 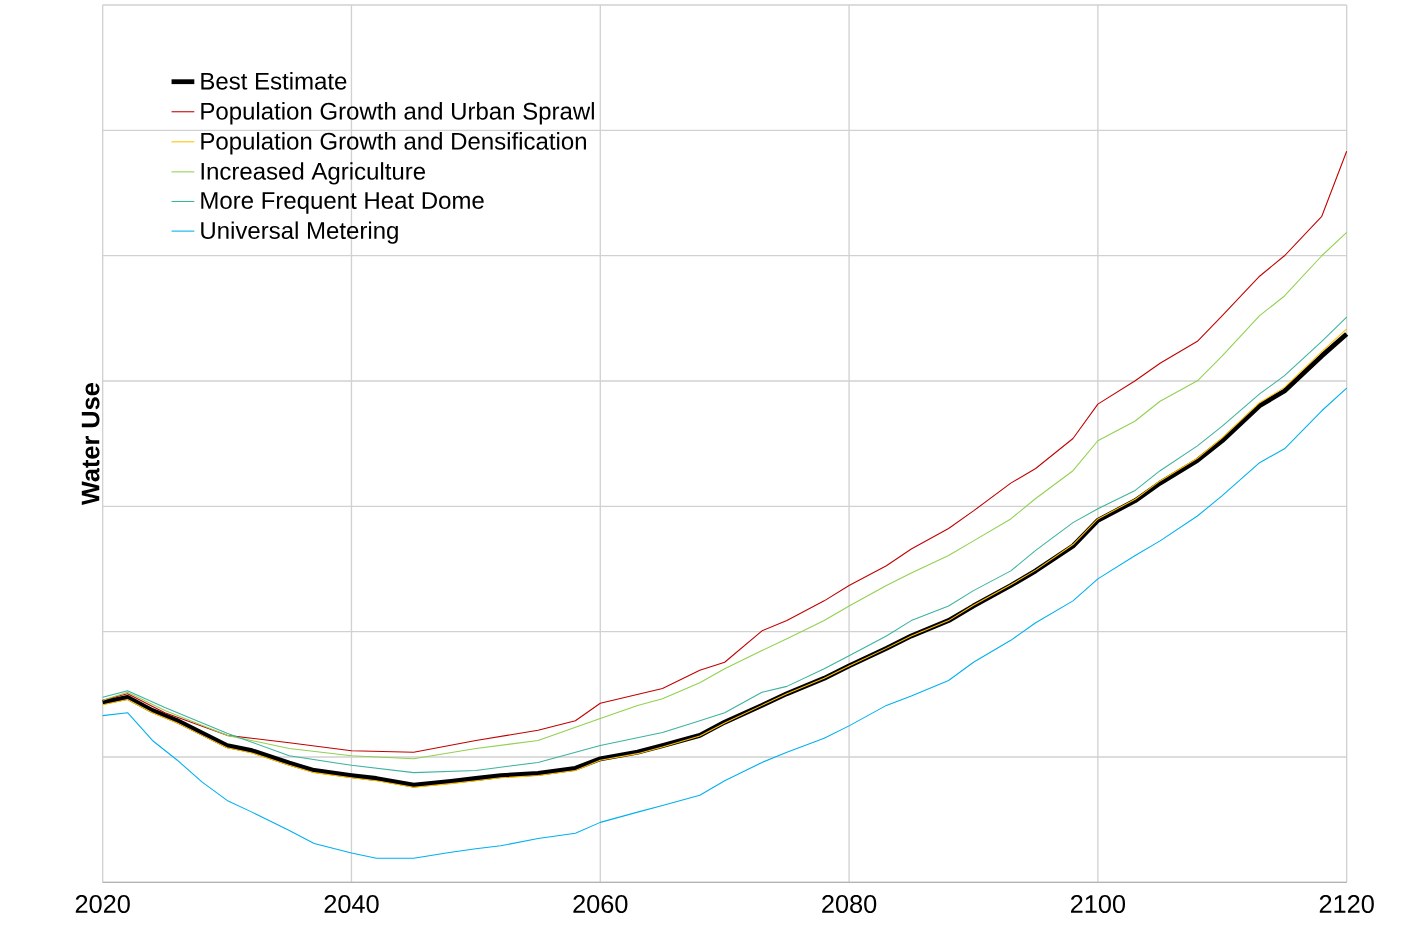 I want to click on legend-label: Increased Agriculture, so click(x=313, y=173).